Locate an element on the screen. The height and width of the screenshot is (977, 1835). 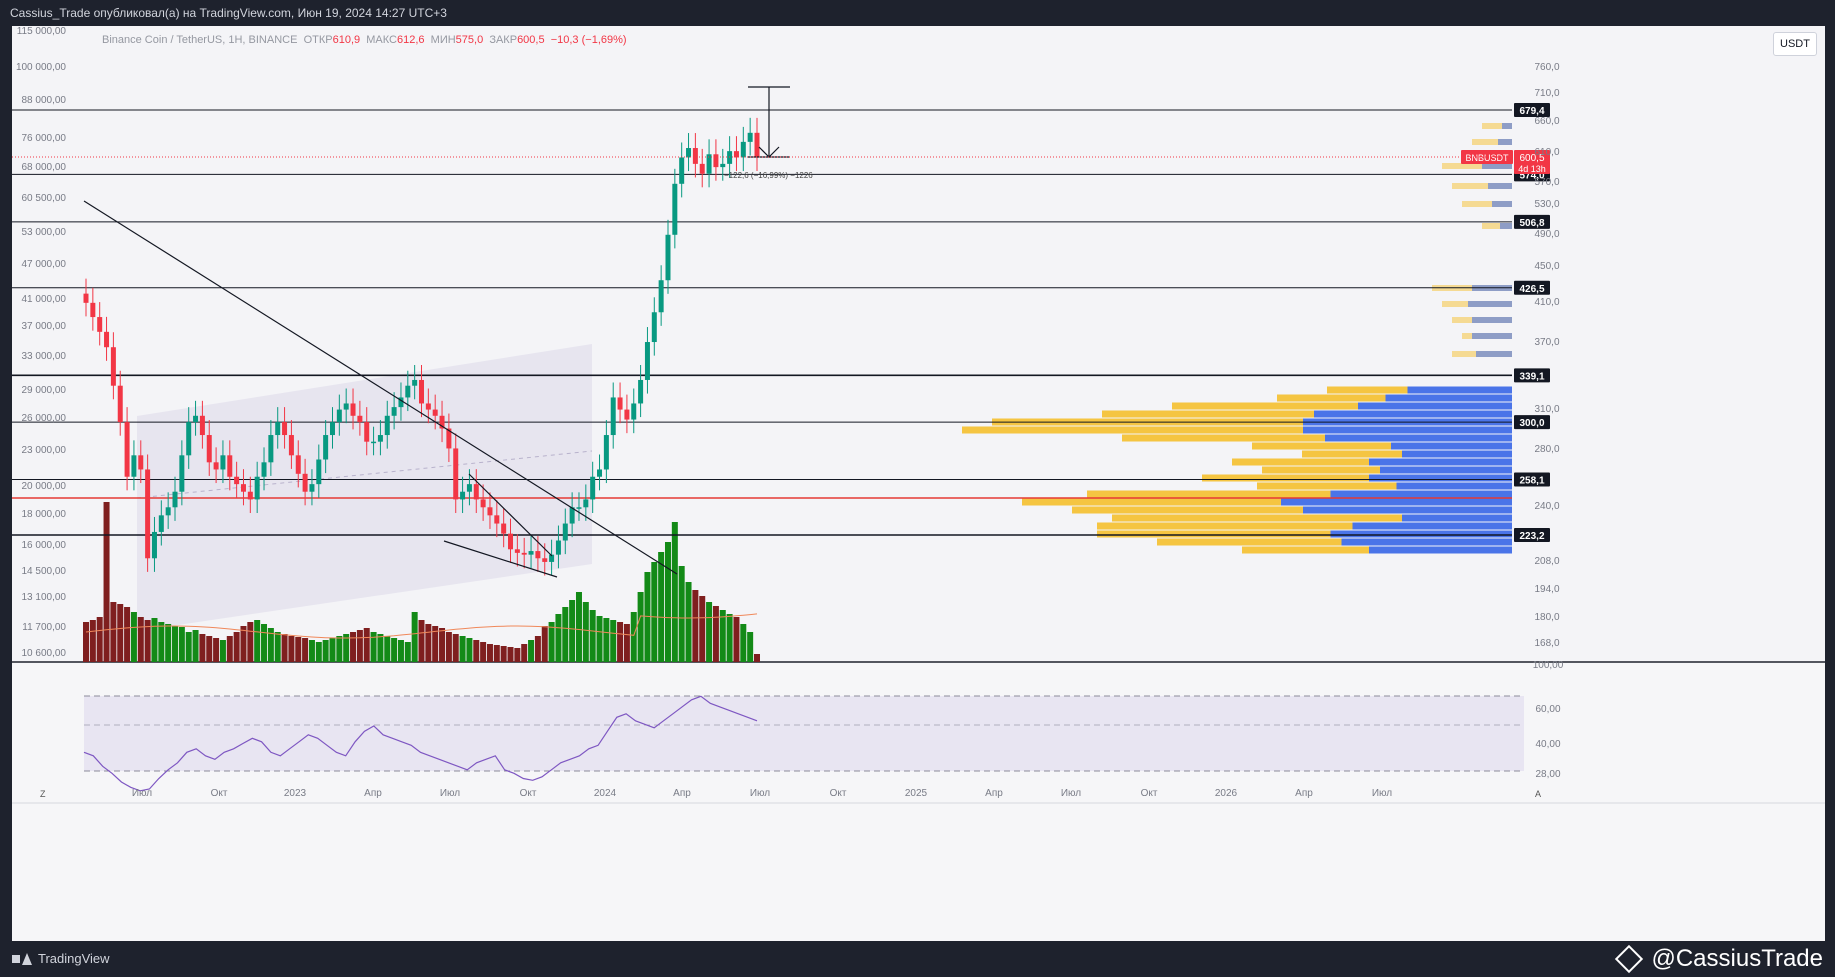
tradingview-logo: TradingView is located at coordinates (61, 958).